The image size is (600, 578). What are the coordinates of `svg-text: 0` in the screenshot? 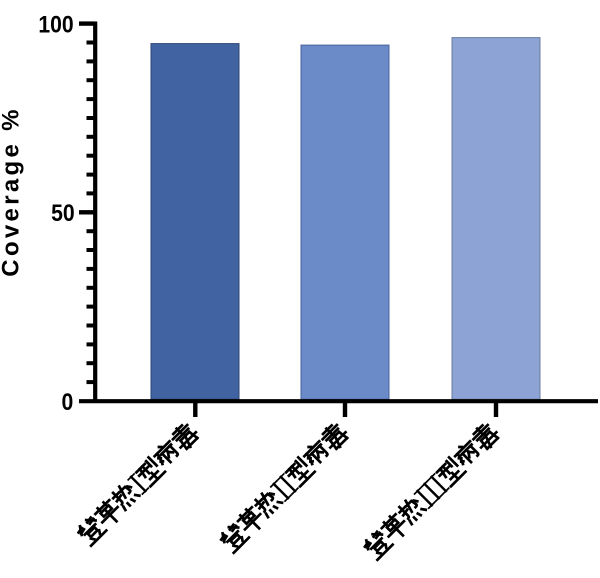 It's located at (68, 402).